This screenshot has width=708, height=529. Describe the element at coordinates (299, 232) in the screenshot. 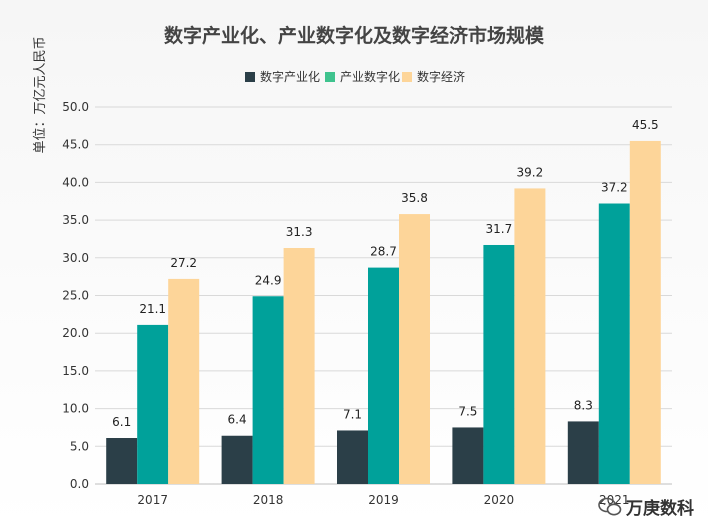

I see `data-label: 31.3` at that location.